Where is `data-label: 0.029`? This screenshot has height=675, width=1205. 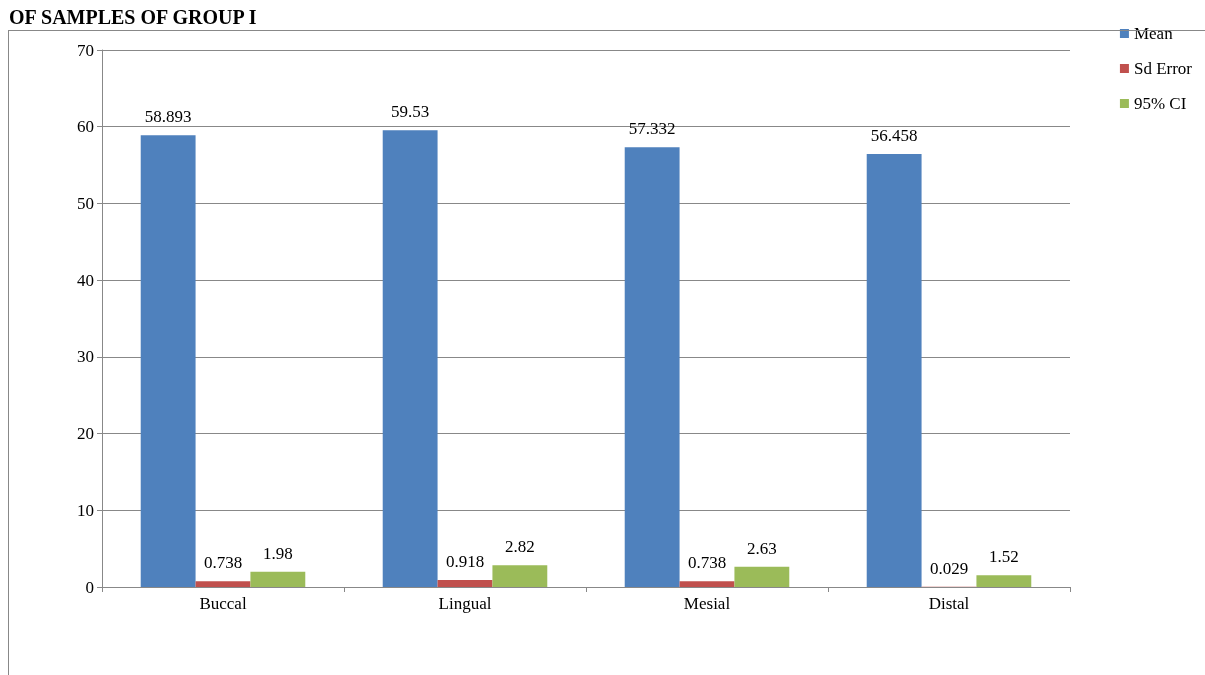
data-label: 0.029 is located at coordinates (949, 568).